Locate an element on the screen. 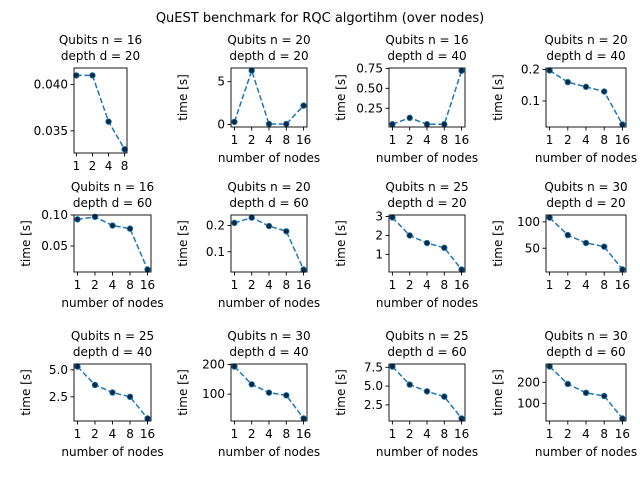  subplot-title: Qubits n = 20 is located at coordinates (268, 40).